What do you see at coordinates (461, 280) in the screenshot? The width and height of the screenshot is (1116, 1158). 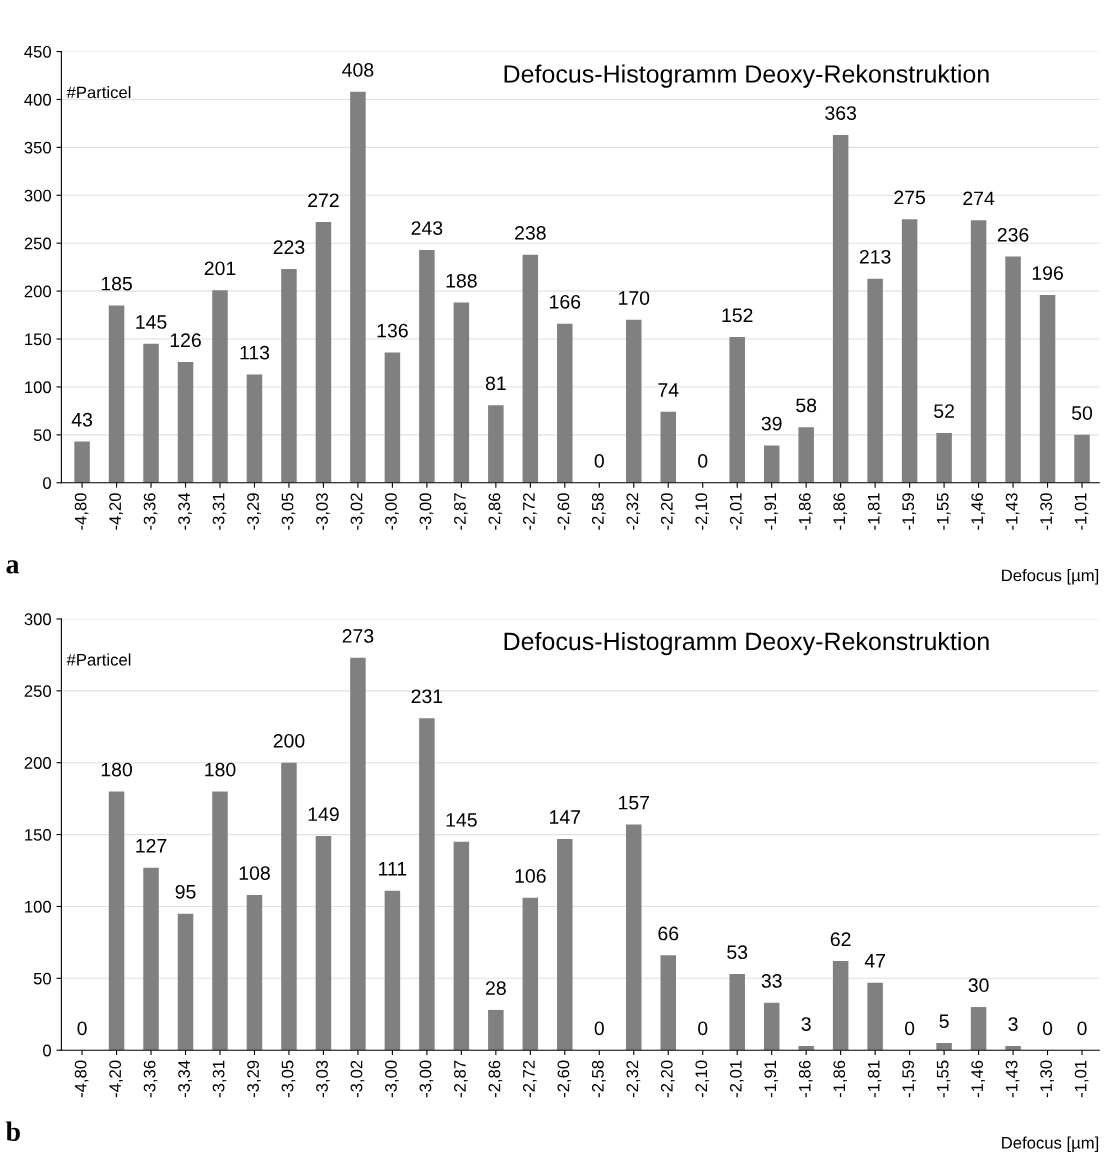 I see `data-label: 188` at bounding box center [461, 280].